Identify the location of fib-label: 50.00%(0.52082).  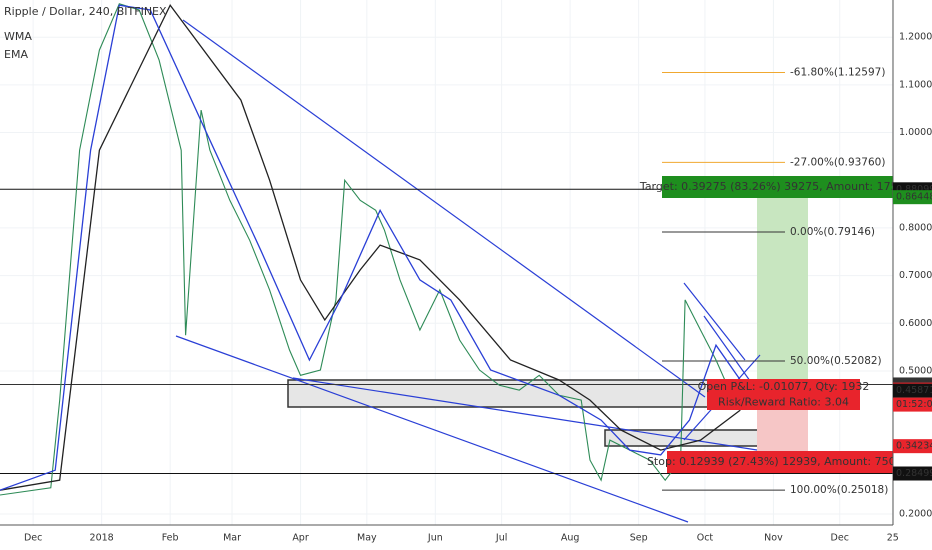
(836, 361).